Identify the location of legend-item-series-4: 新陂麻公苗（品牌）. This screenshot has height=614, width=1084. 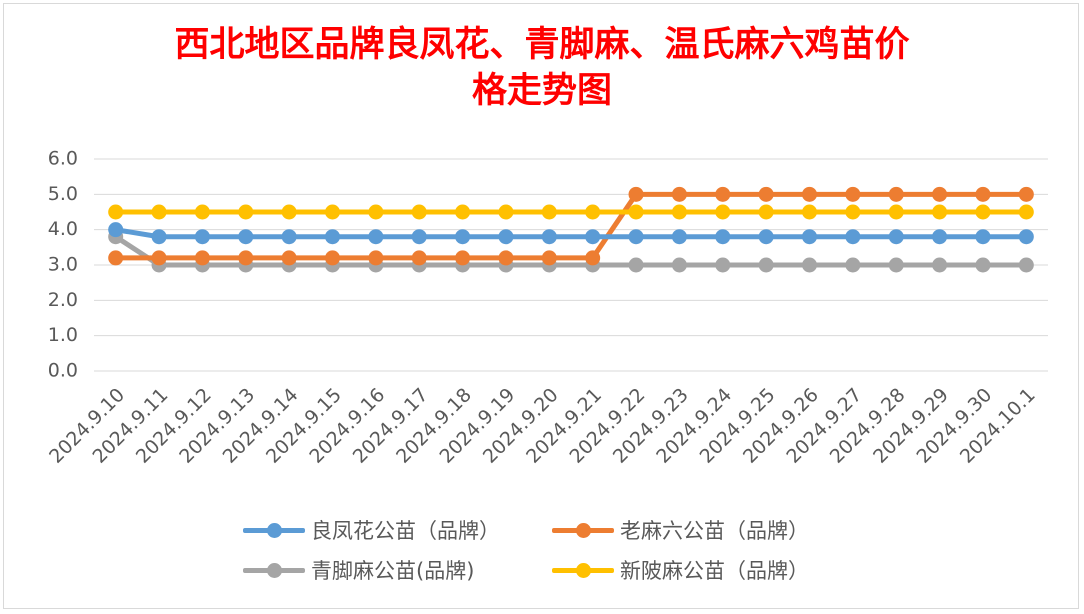
(680, 570).